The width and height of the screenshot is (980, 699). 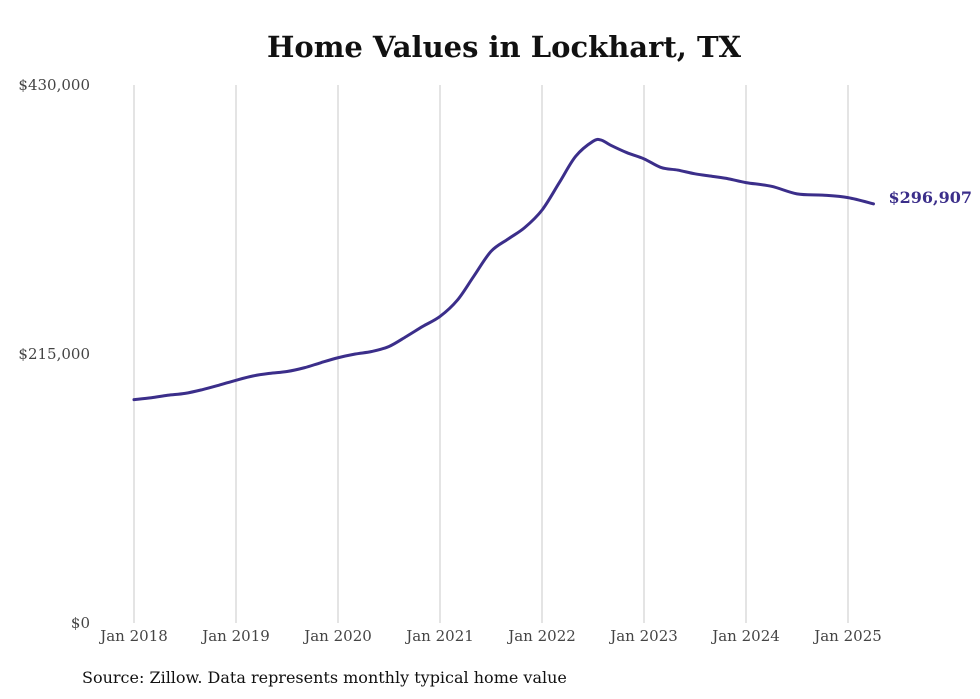 What do you see at coordinates (931, 197) in the screenshot?
I see `end-value-label: $296,907` at bounding box center [931, 197].